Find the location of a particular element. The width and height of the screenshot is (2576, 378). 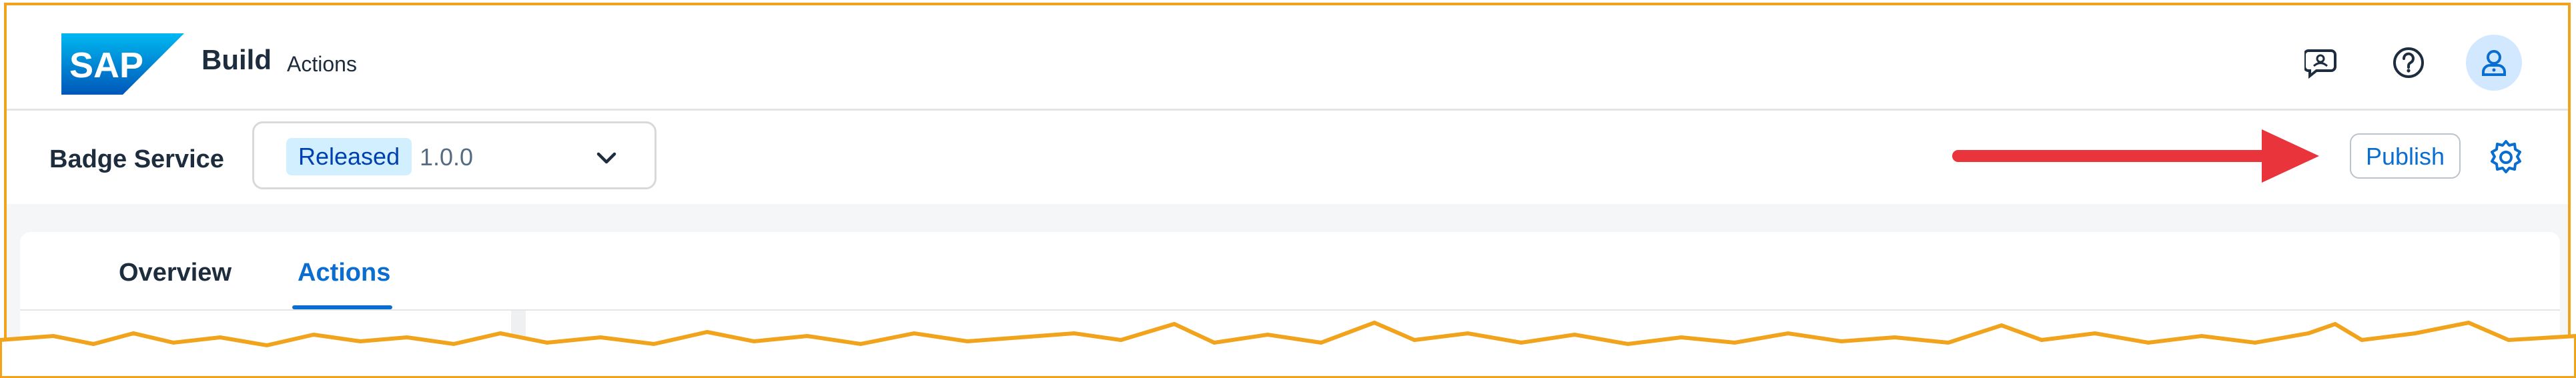

feedback-icon is located at coordinates (2320, 64).